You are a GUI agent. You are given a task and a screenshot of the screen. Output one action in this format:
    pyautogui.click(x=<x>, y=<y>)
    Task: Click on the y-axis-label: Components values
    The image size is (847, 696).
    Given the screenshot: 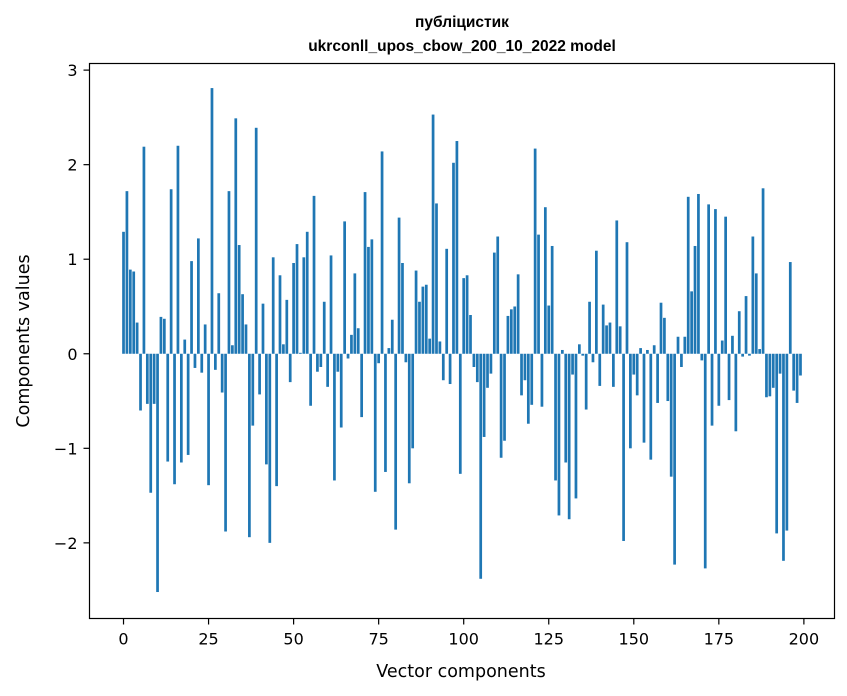 What is the action you would take?
    pyautogui.click(x=24, y=340)
    